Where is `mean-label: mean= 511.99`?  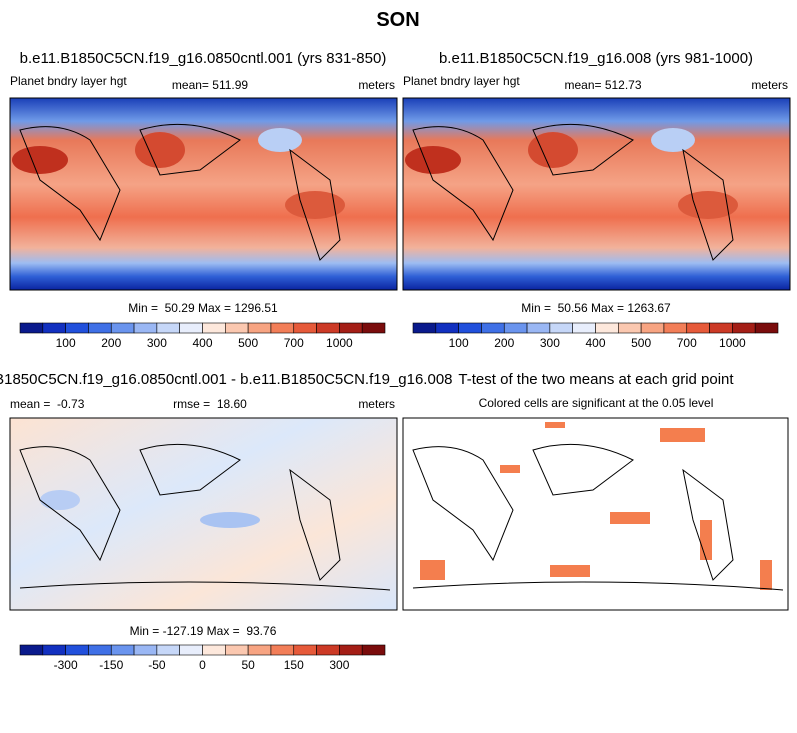 mean-label: mean= 511.99 is located at coordinates (210, 85).